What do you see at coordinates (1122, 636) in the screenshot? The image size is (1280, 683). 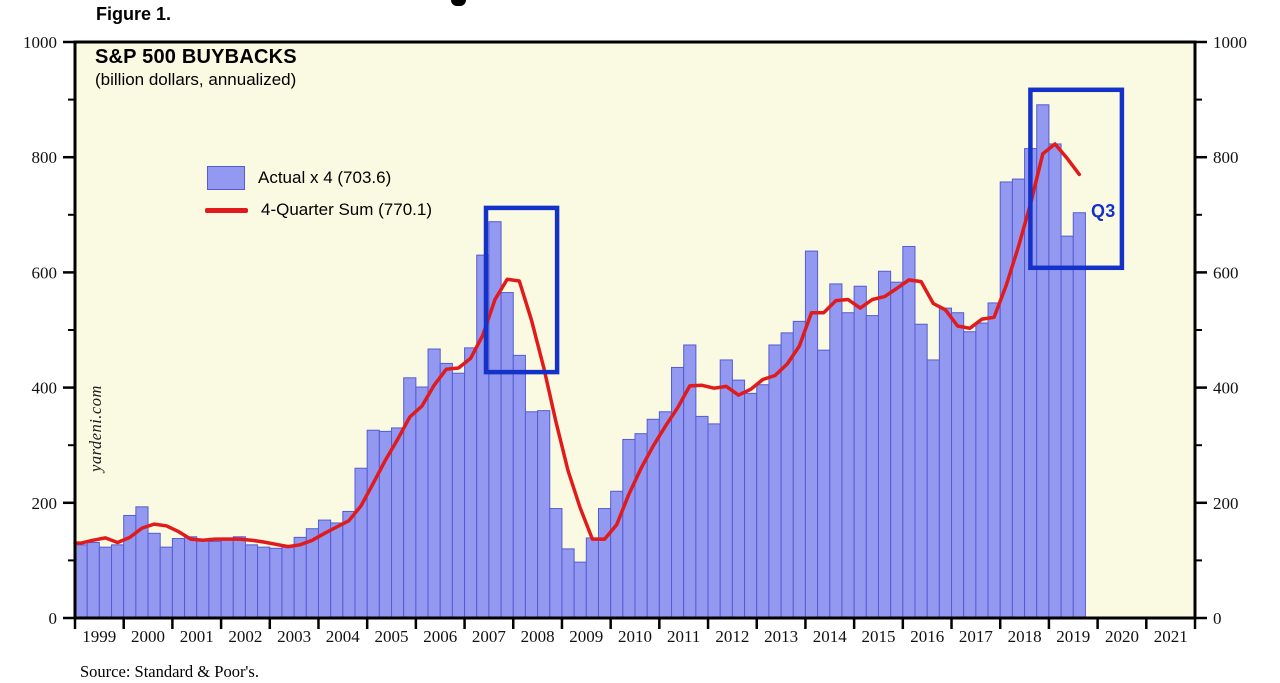 I see `x-axis-label: 2020` at bounding box center [1122, 636].